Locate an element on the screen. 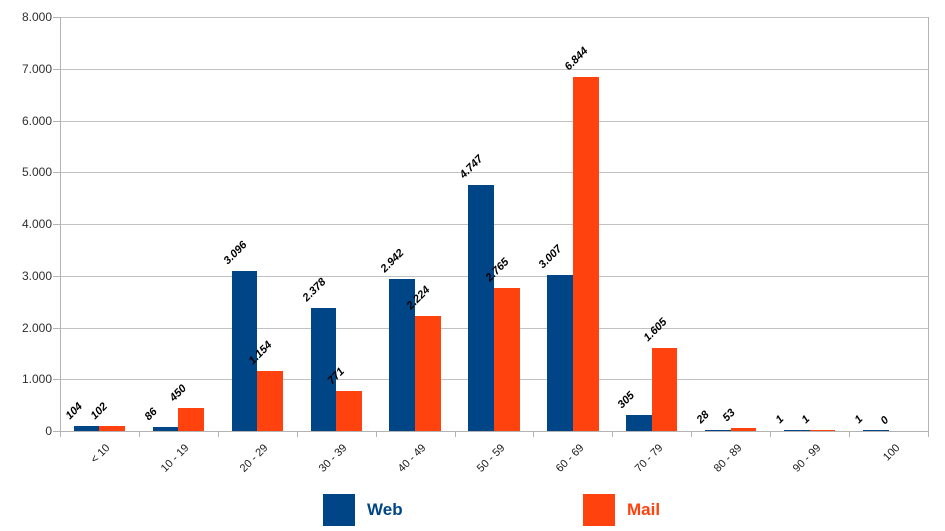 Image resolution: width=945 pixels, height=531 pixels. x-axis-category-label: 50 - 59 is located at coordinates (491, 458).